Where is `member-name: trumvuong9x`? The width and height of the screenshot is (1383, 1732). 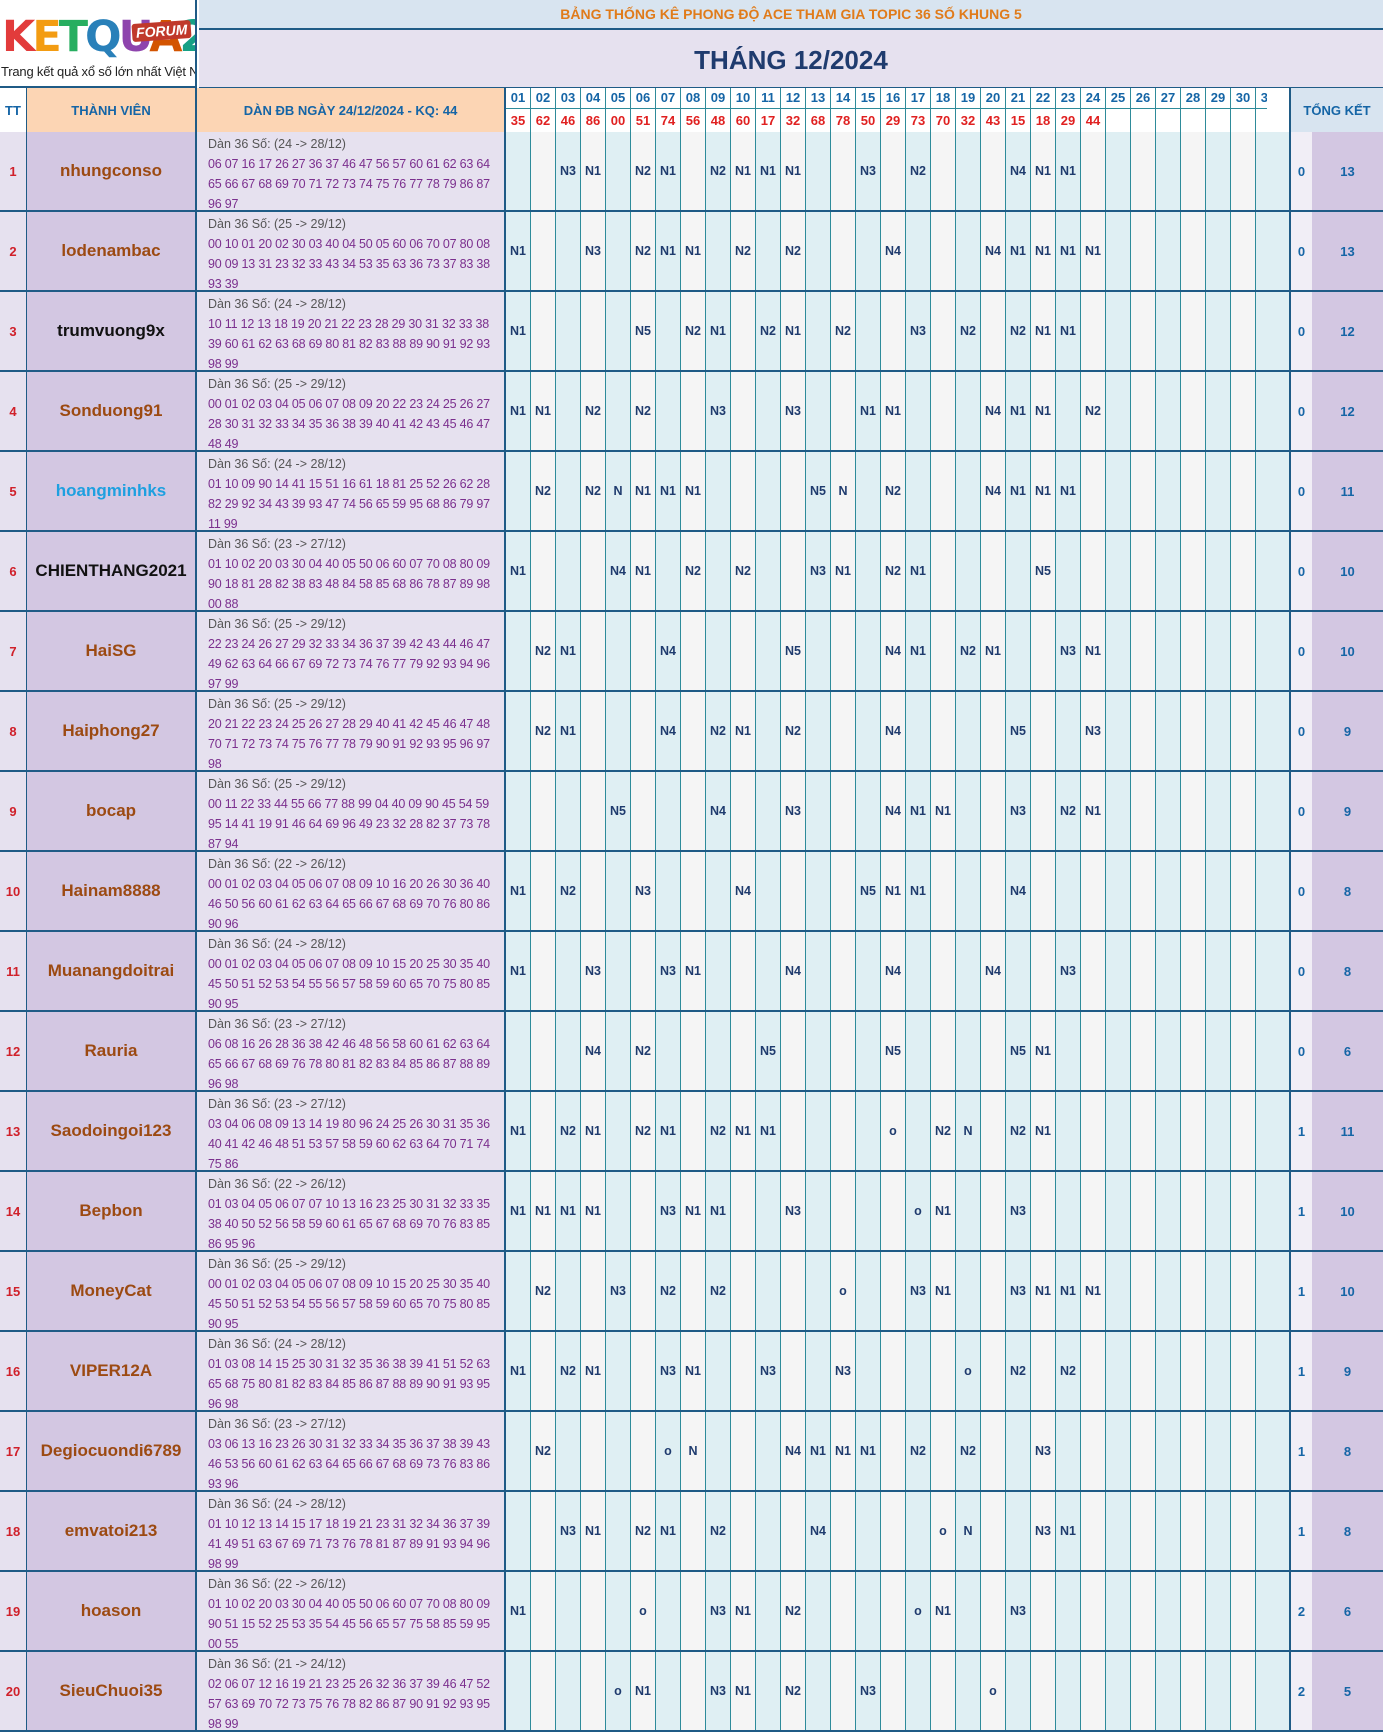
member-name: trumvuong9x is located at coordinates (112, 331).